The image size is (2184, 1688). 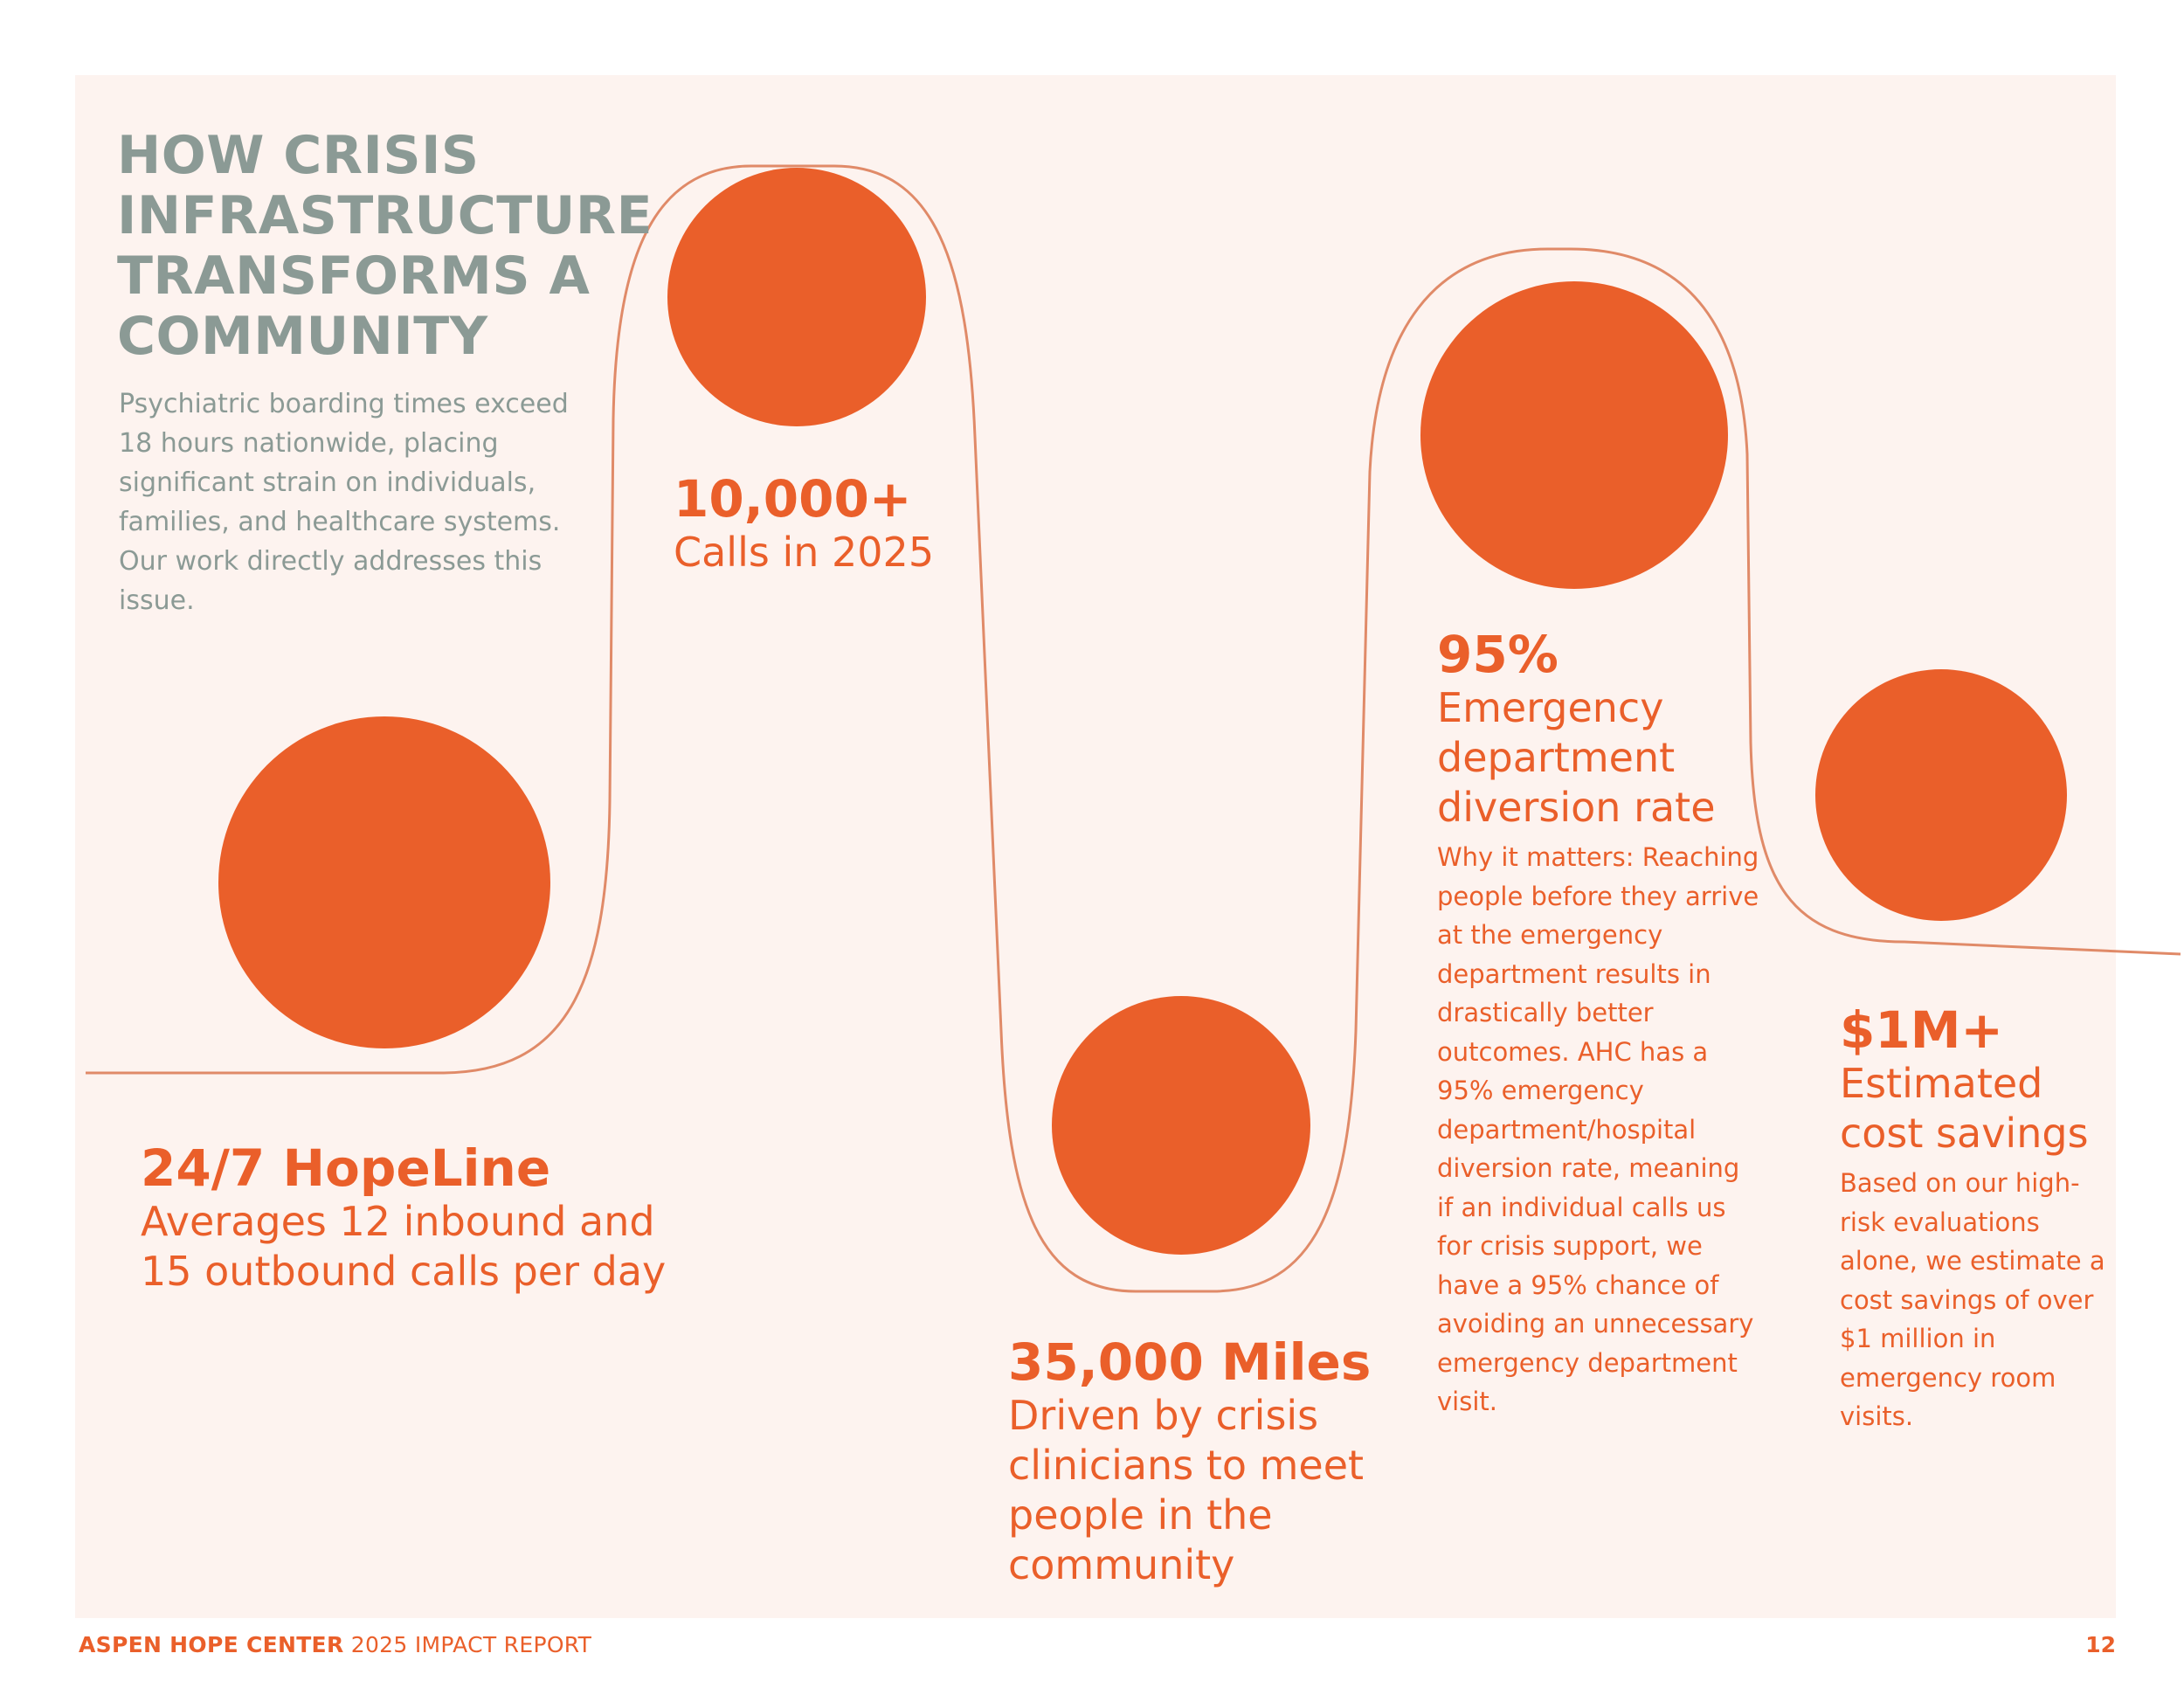 I want to click on footer-report: 2025 IMPACT REPORT, so click(x=471, y=1644).